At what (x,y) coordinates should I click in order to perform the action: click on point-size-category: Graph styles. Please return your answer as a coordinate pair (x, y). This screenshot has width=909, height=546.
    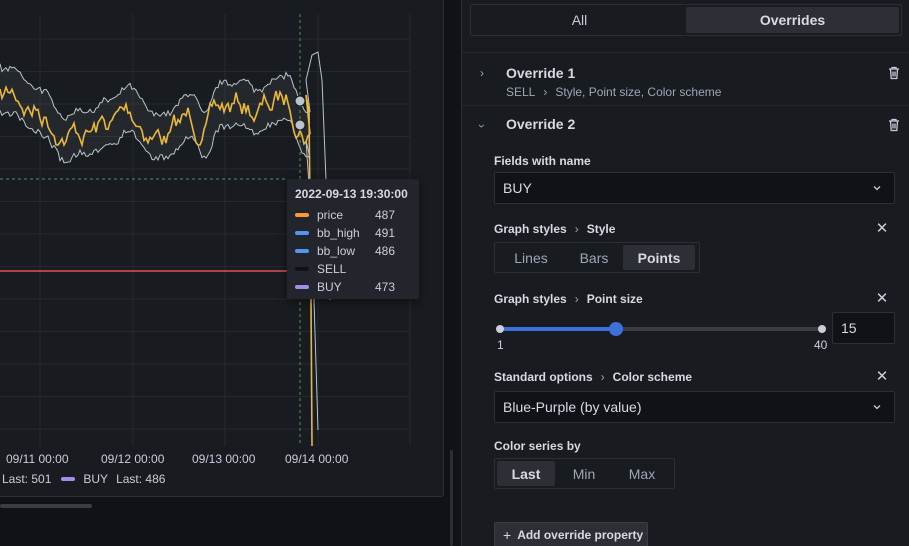
    Looking at the image, I should click on (530, 299).